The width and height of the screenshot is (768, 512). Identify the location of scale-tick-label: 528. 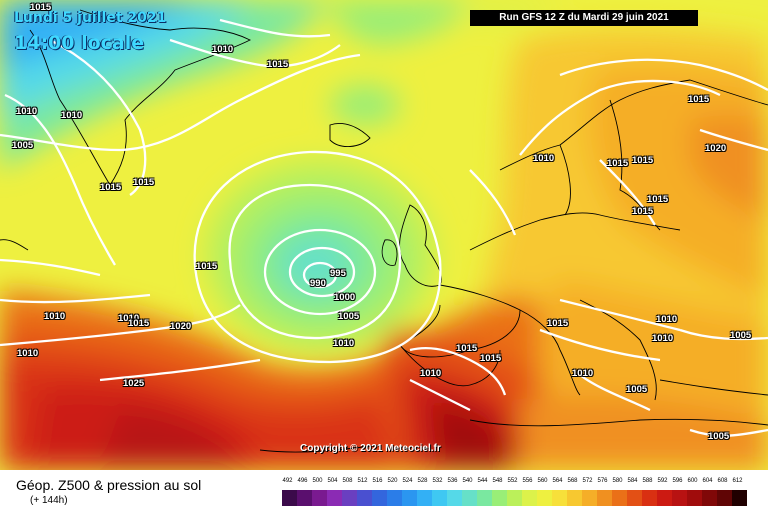
(422, 481).